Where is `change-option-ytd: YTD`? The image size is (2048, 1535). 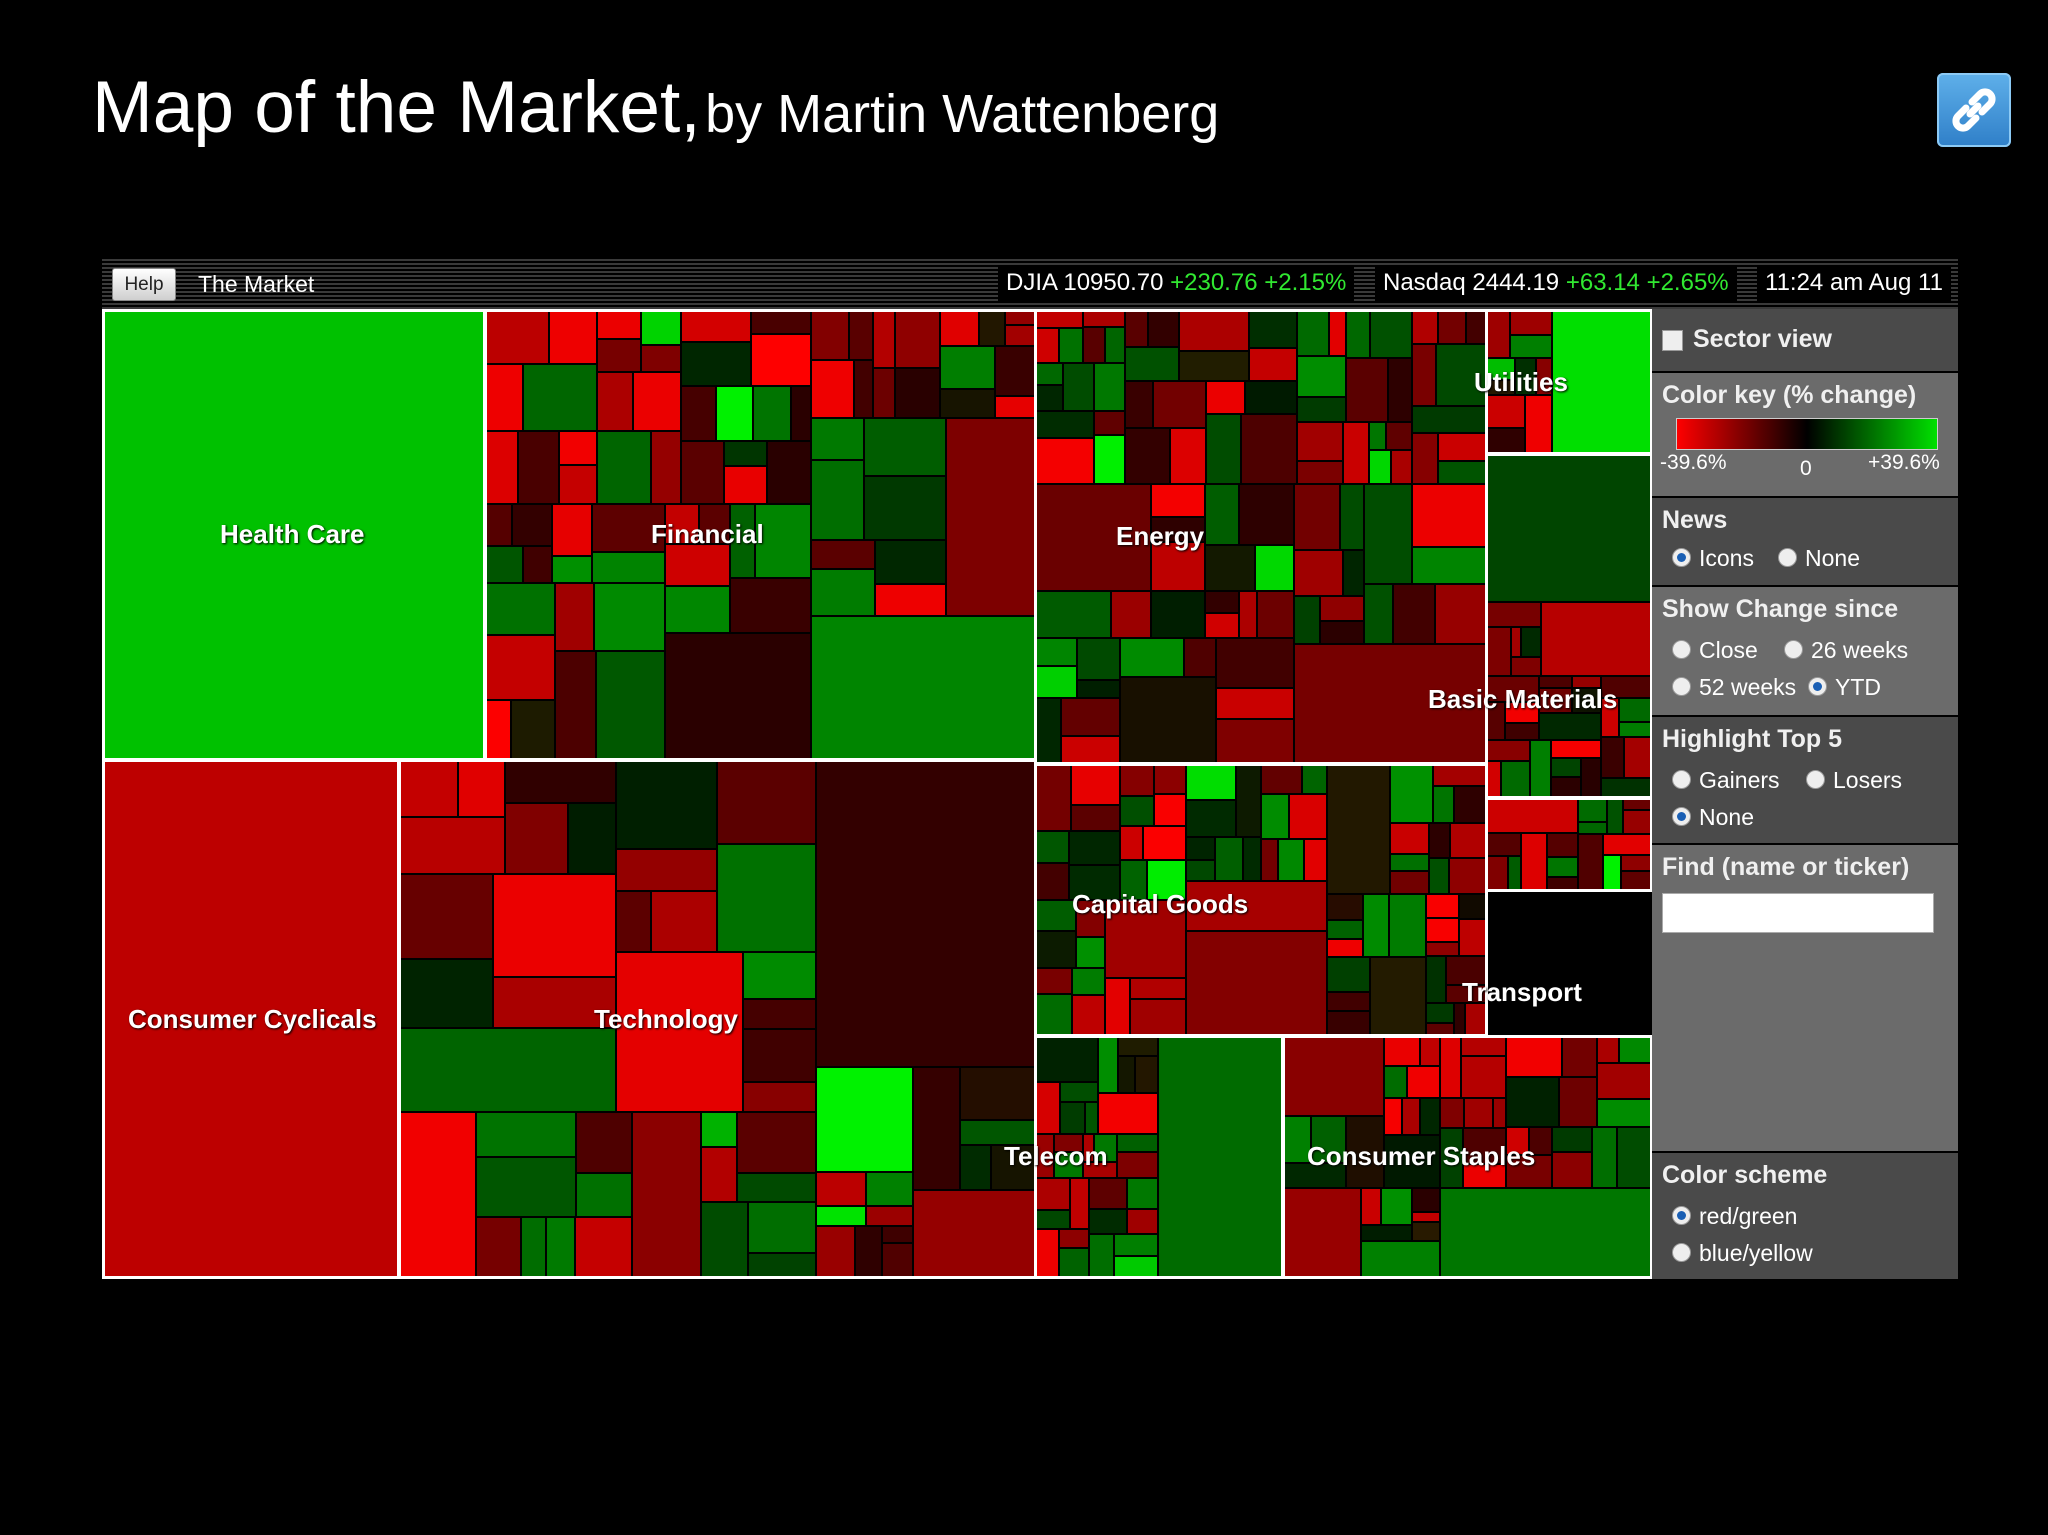
change-option-ytd: YTD is located at coordinates (1844, 687).